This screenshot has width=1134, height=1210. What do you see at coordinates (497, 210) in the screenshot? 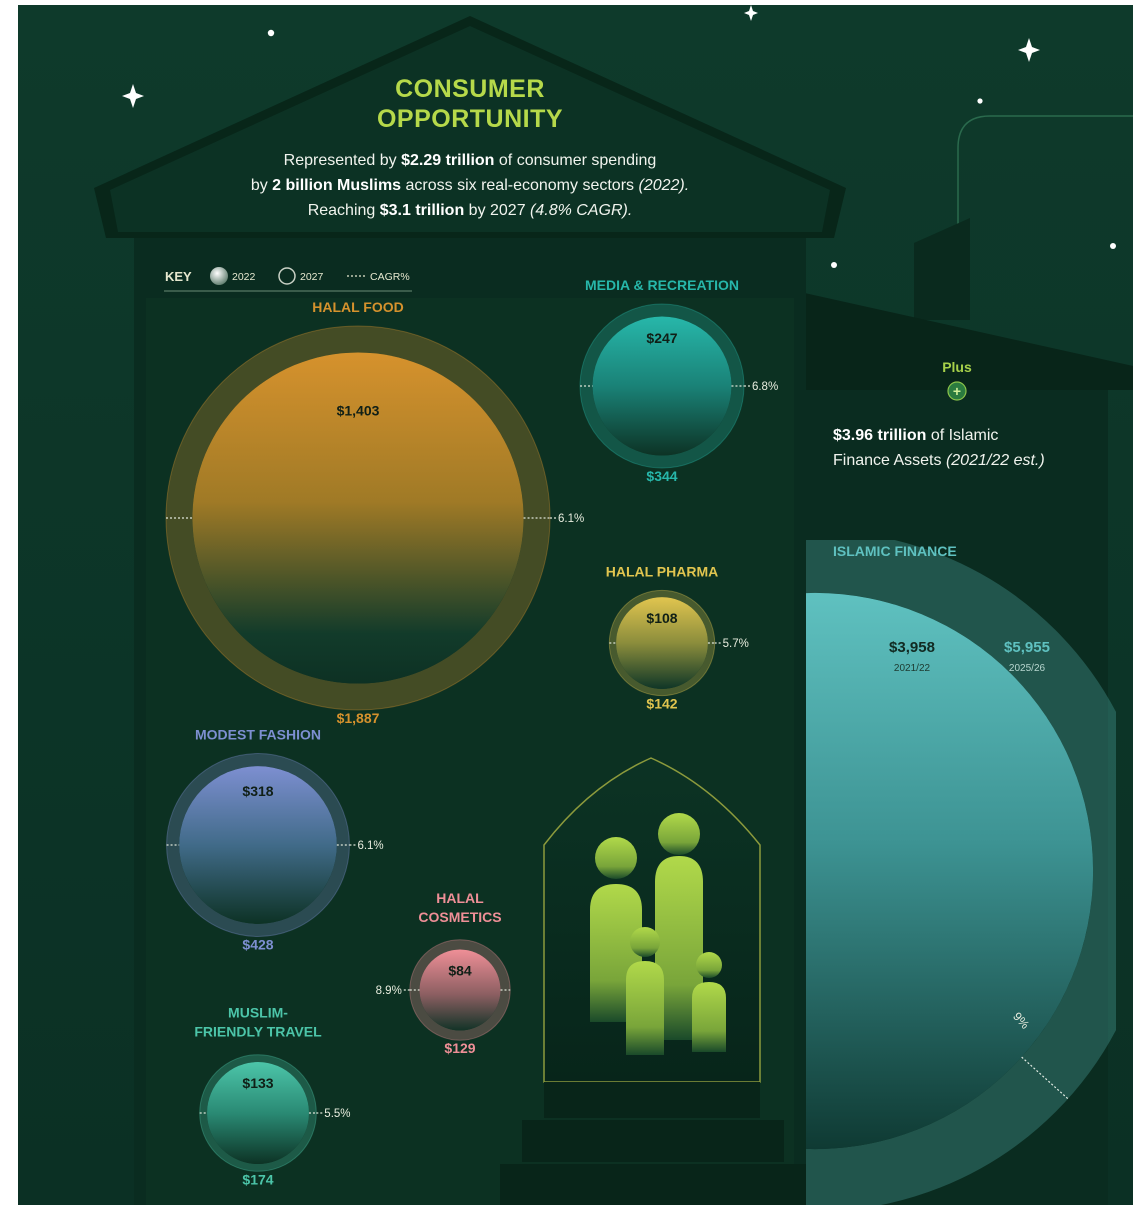
I see `subtitle-text: by 2027` at bounding box center [497, 210].